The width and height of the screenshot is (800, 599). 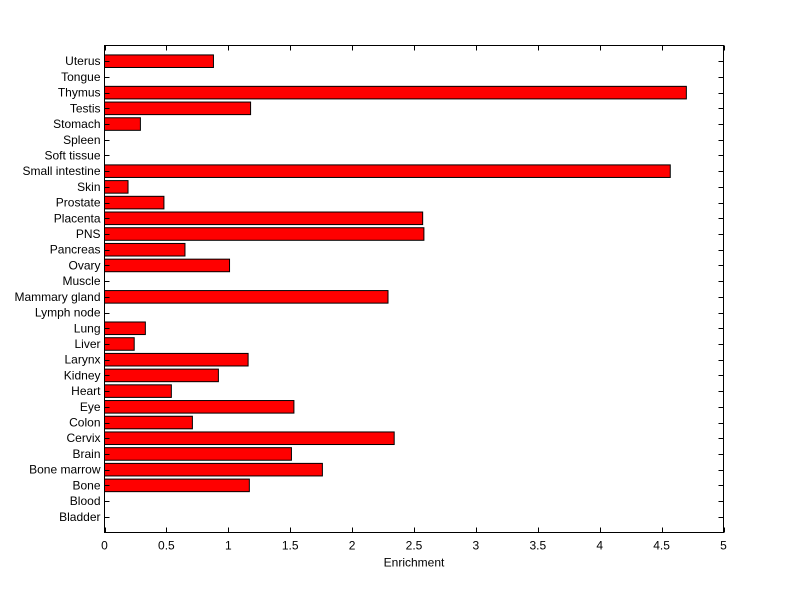 What do you see at coordinates (145, 249) in the screenshot?
I see `bar-pancreas` at bounding box center [145, 249].